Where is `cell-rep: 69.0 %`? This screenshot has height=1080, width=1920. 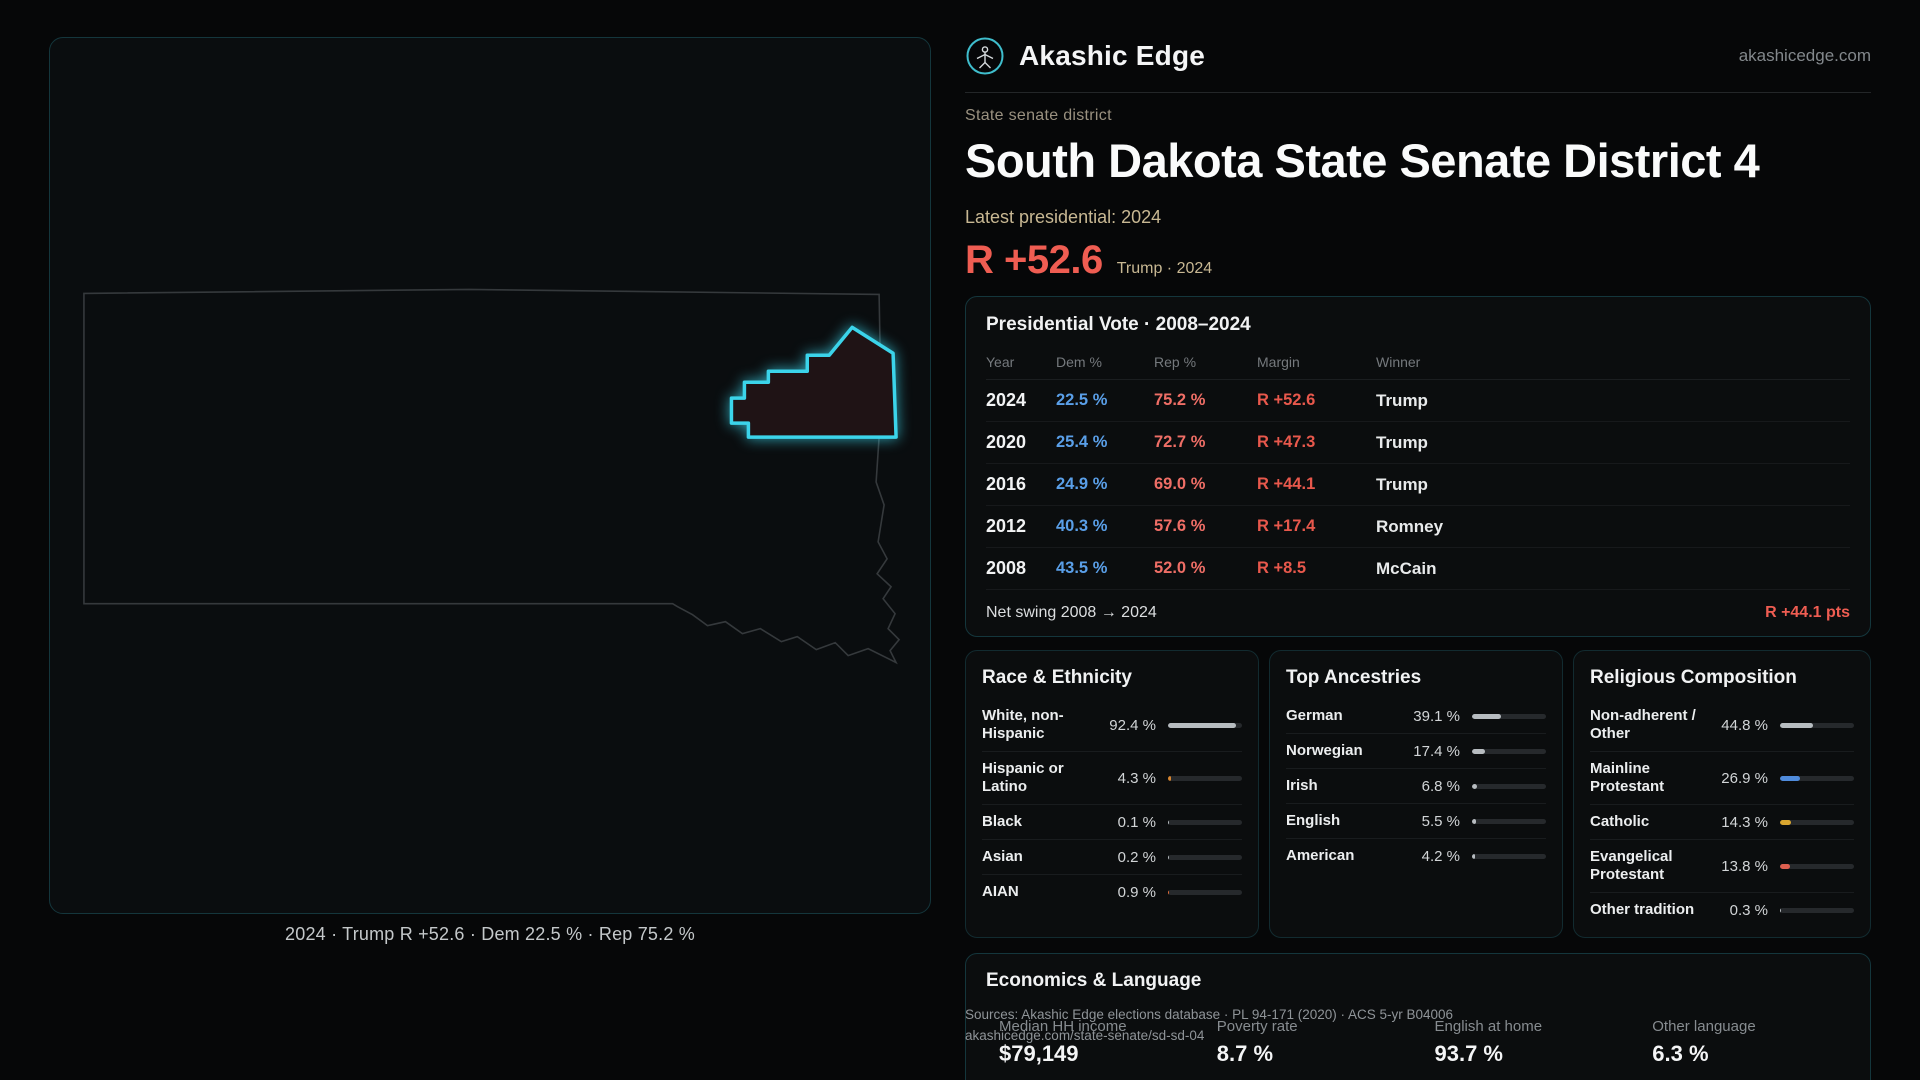 cell-rep: 69.0 % is located at coordinates (1180, 484).